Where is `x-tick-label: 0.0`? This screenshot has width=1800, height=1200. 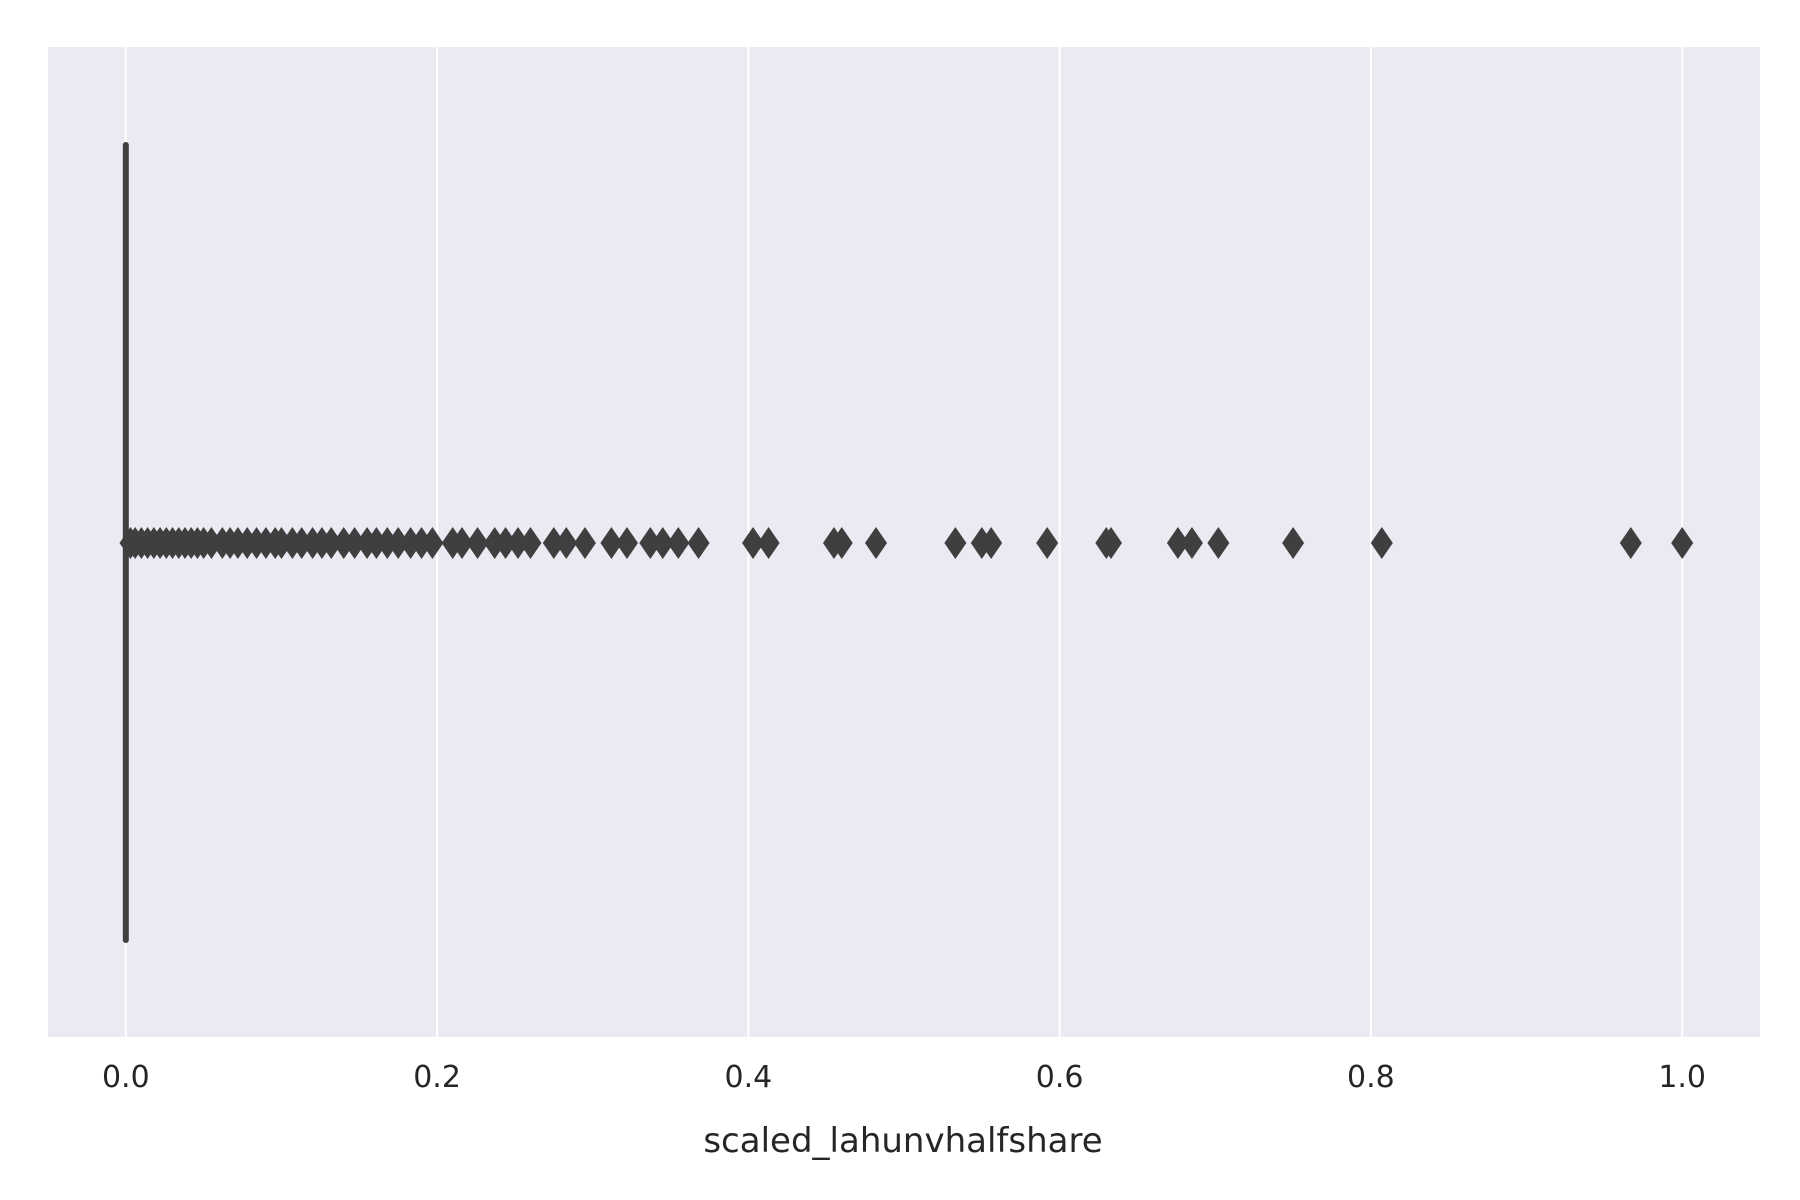
x-tick-label: 0.0 is located at coordinates (126, 1077).